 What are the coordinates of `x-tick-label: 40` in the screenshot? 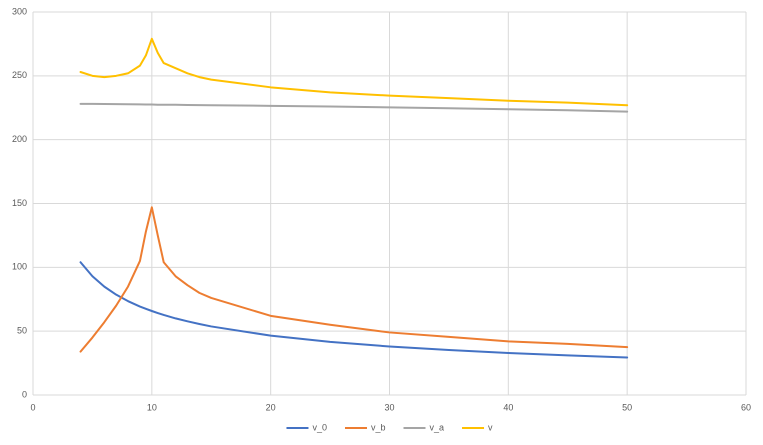 It's located at (508, 407).